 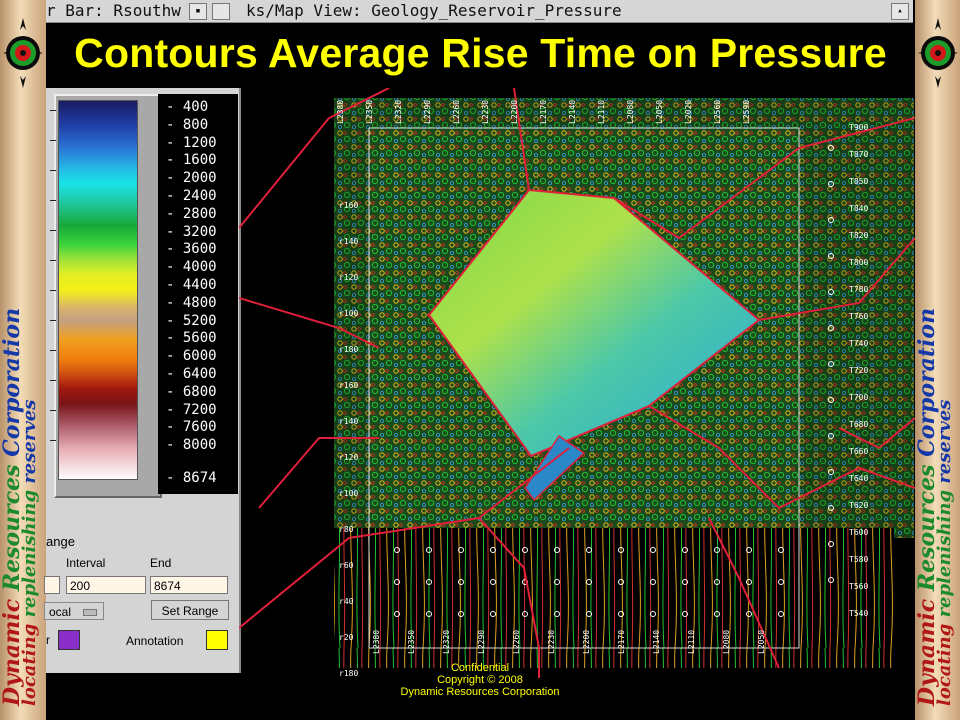 I want to click on set-range-button: Set Range, so click(x=190, y=610).